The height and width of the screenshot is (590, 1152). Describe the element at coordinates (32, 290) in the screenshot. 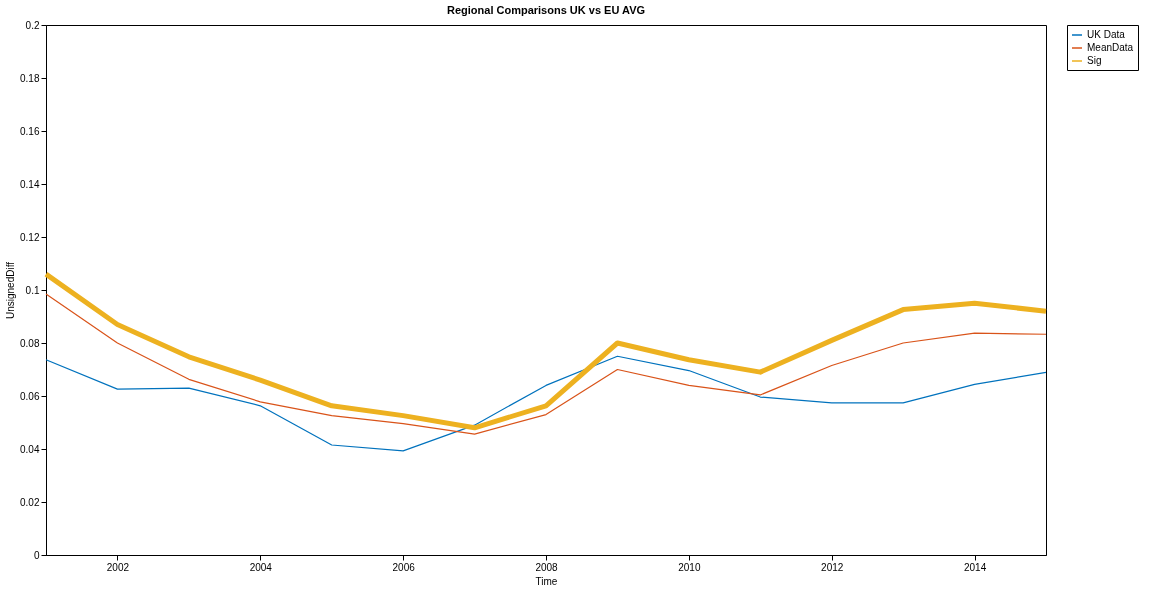

I see `y-tick-label: 0.1` at that location.